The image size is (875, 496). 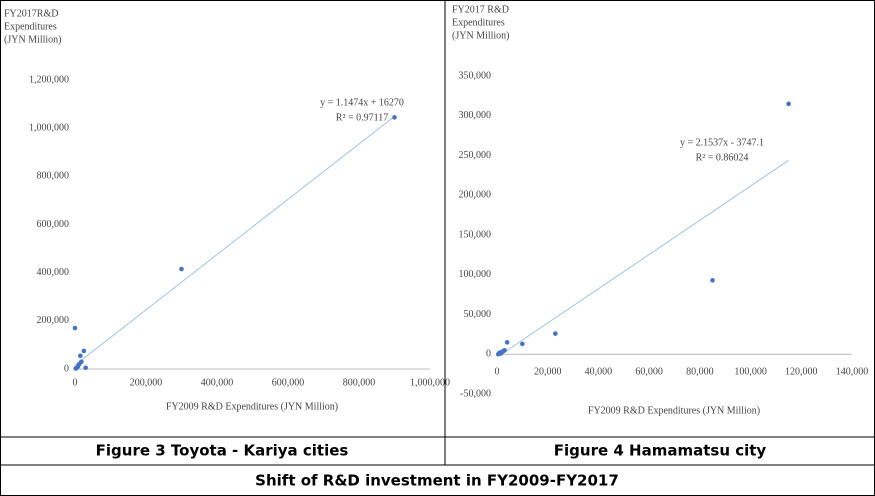 What do you see at coordinates (49, 79) in the screenshot?
I see `y-tick-label: 1,200,000` at bounding box center [49, 79].